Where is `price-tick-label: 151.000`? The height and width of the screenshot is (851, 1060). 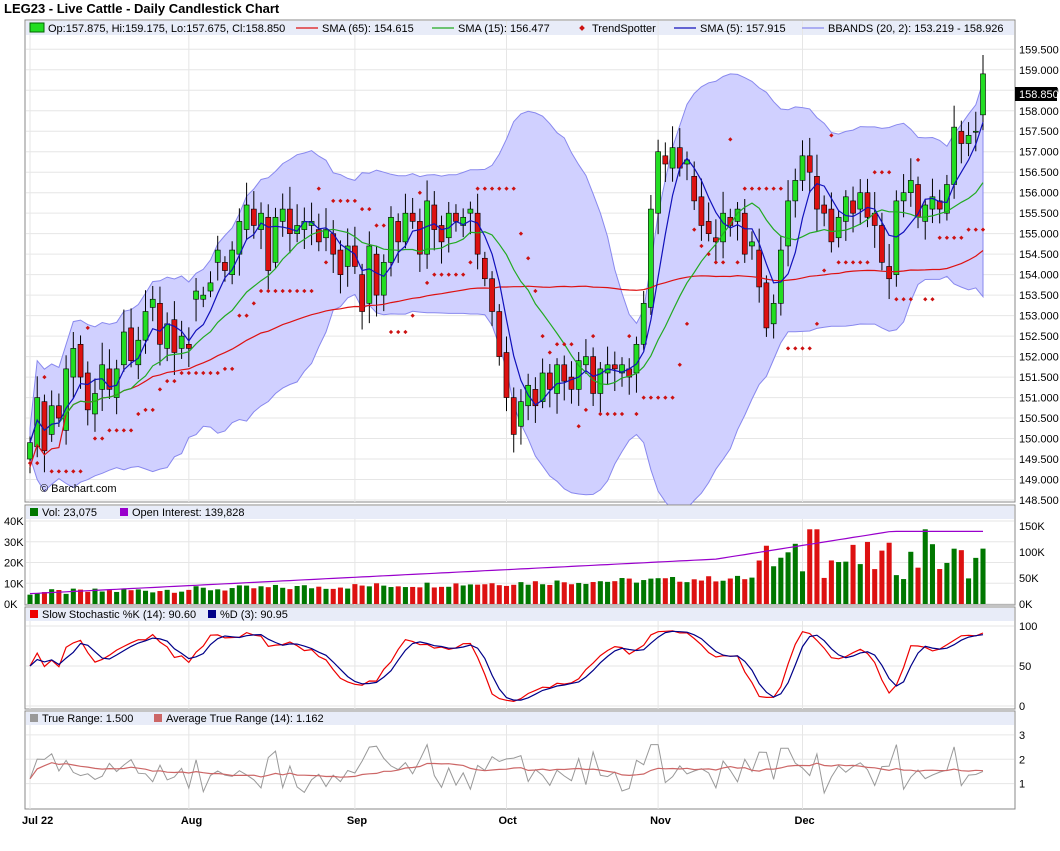
price-tick-label: 151.000 is located at coordinates (1039, 399).